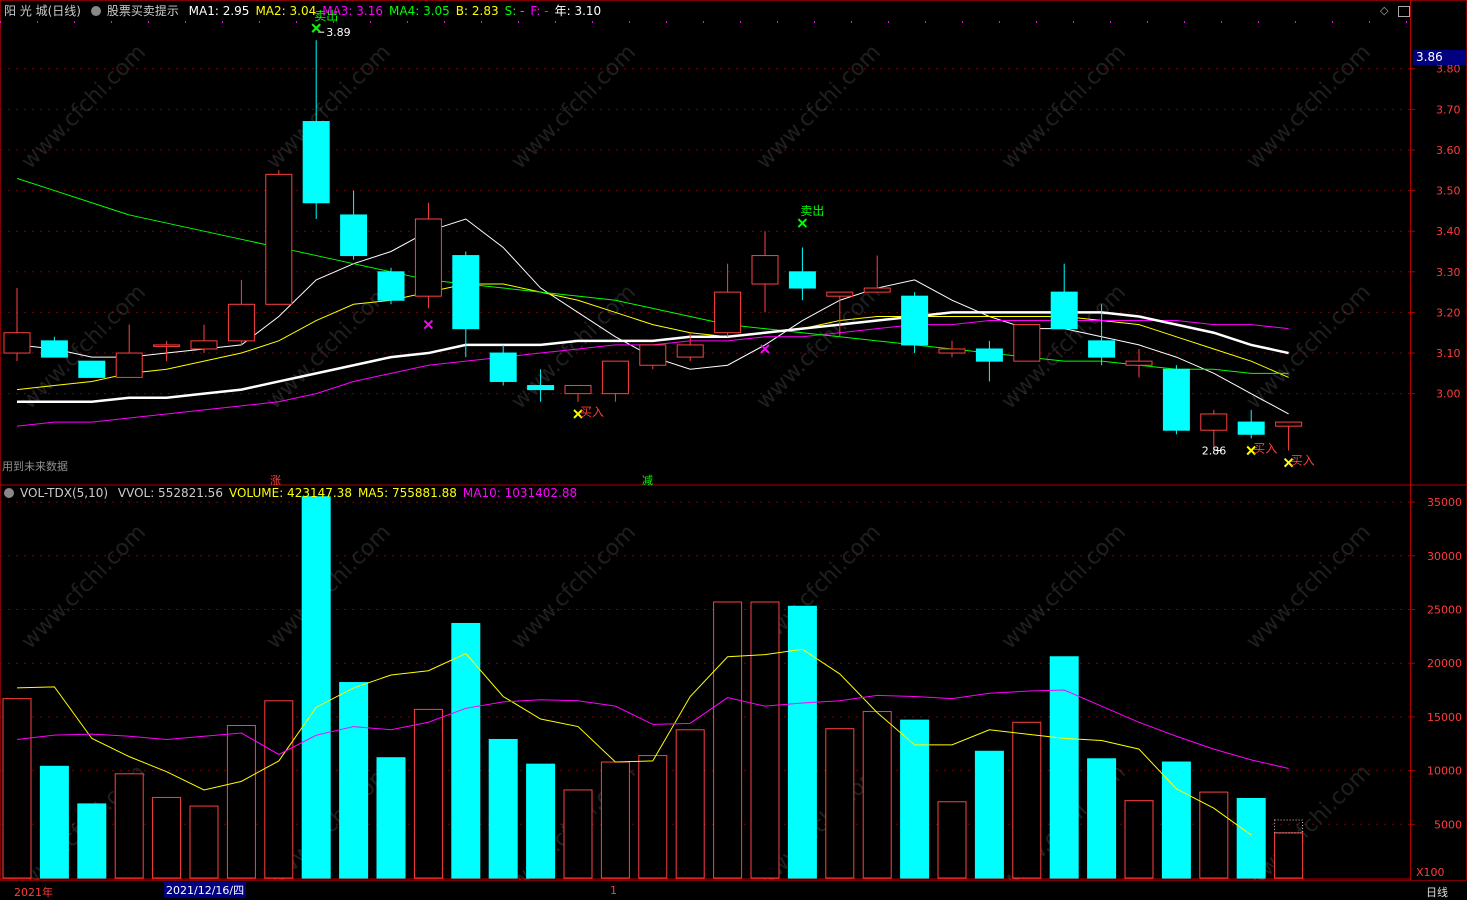  What do you see at coordinates (578, 11) in the screenshot?
I see `ma-legend-item-7: 年: 3.10` at bounding box center [578, 11].